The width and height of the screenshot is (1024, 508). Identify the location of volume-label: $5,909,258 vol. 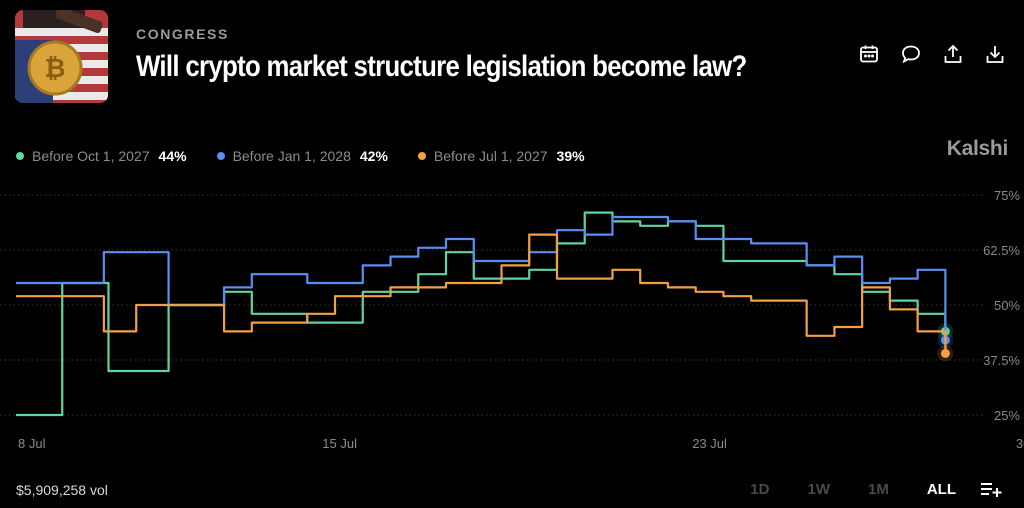
(62, 490).